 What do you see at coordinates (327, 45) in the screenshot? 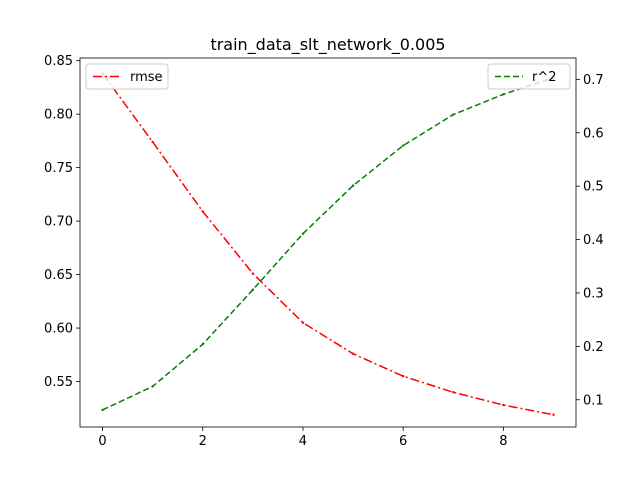
I see `chart-title: train_data_slt_network_0.005` at bounding box center [327, 45].